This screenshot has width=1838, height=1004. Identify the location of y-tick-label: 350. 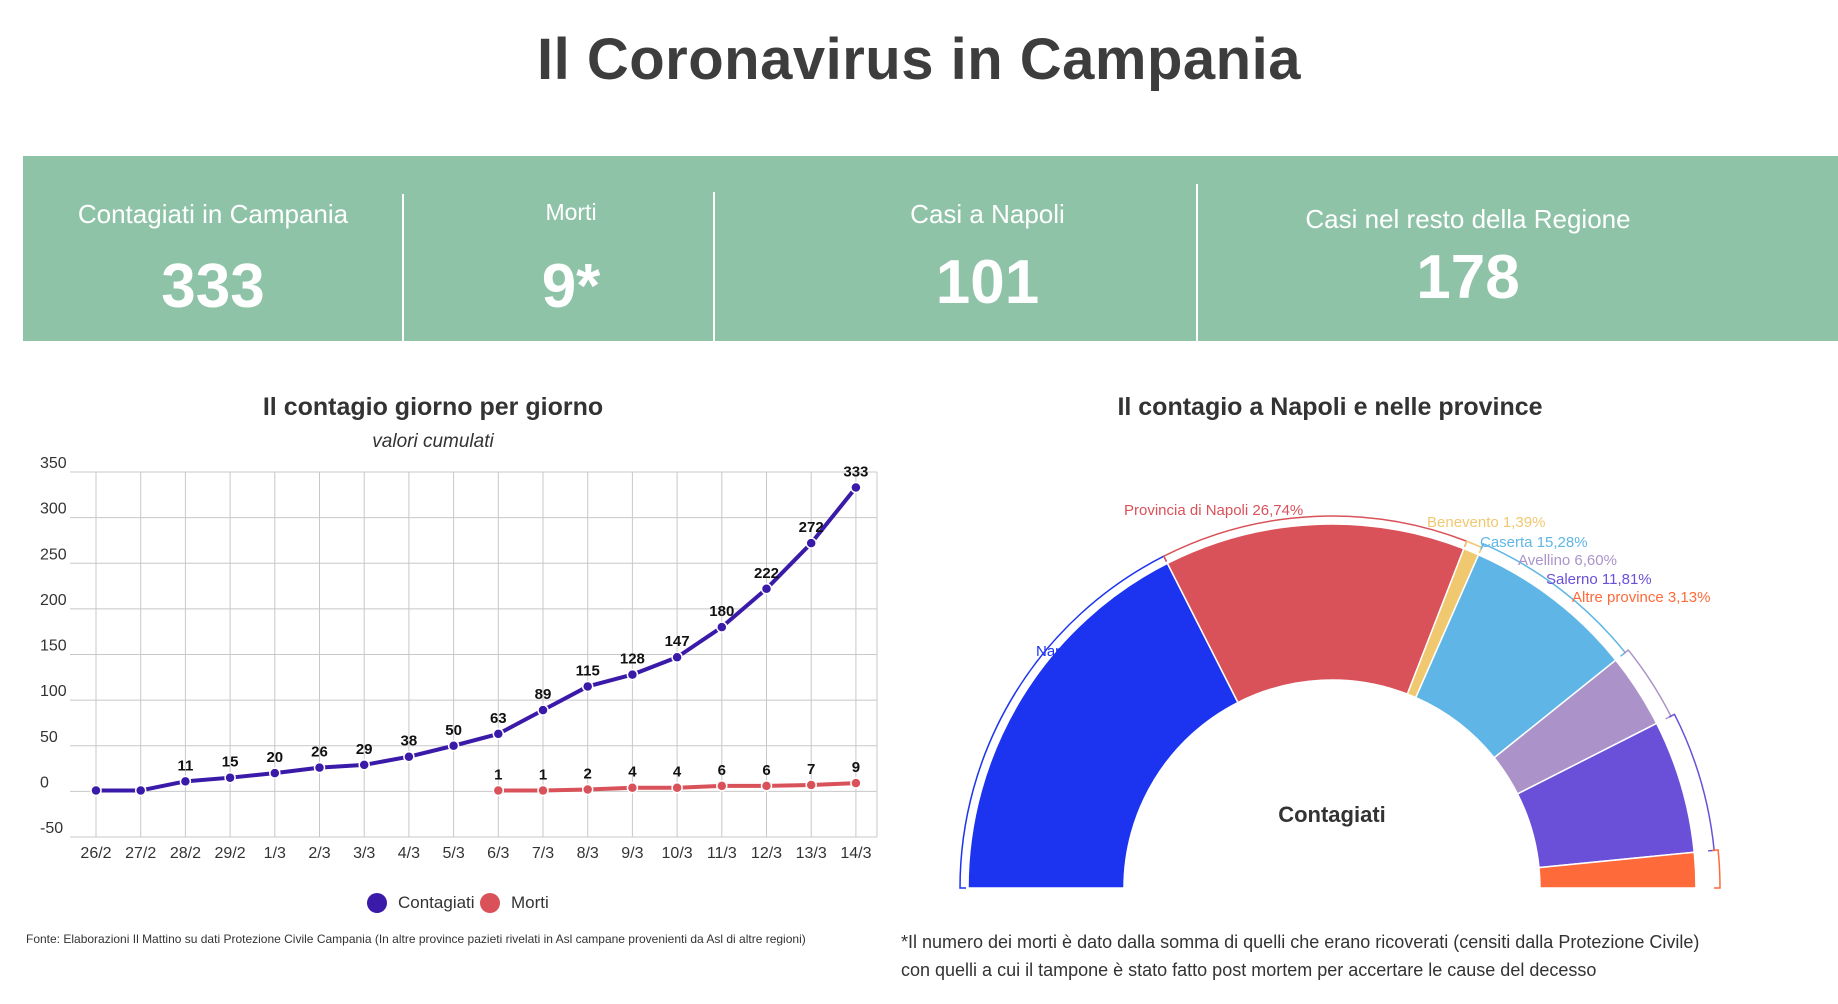
(53, 463).